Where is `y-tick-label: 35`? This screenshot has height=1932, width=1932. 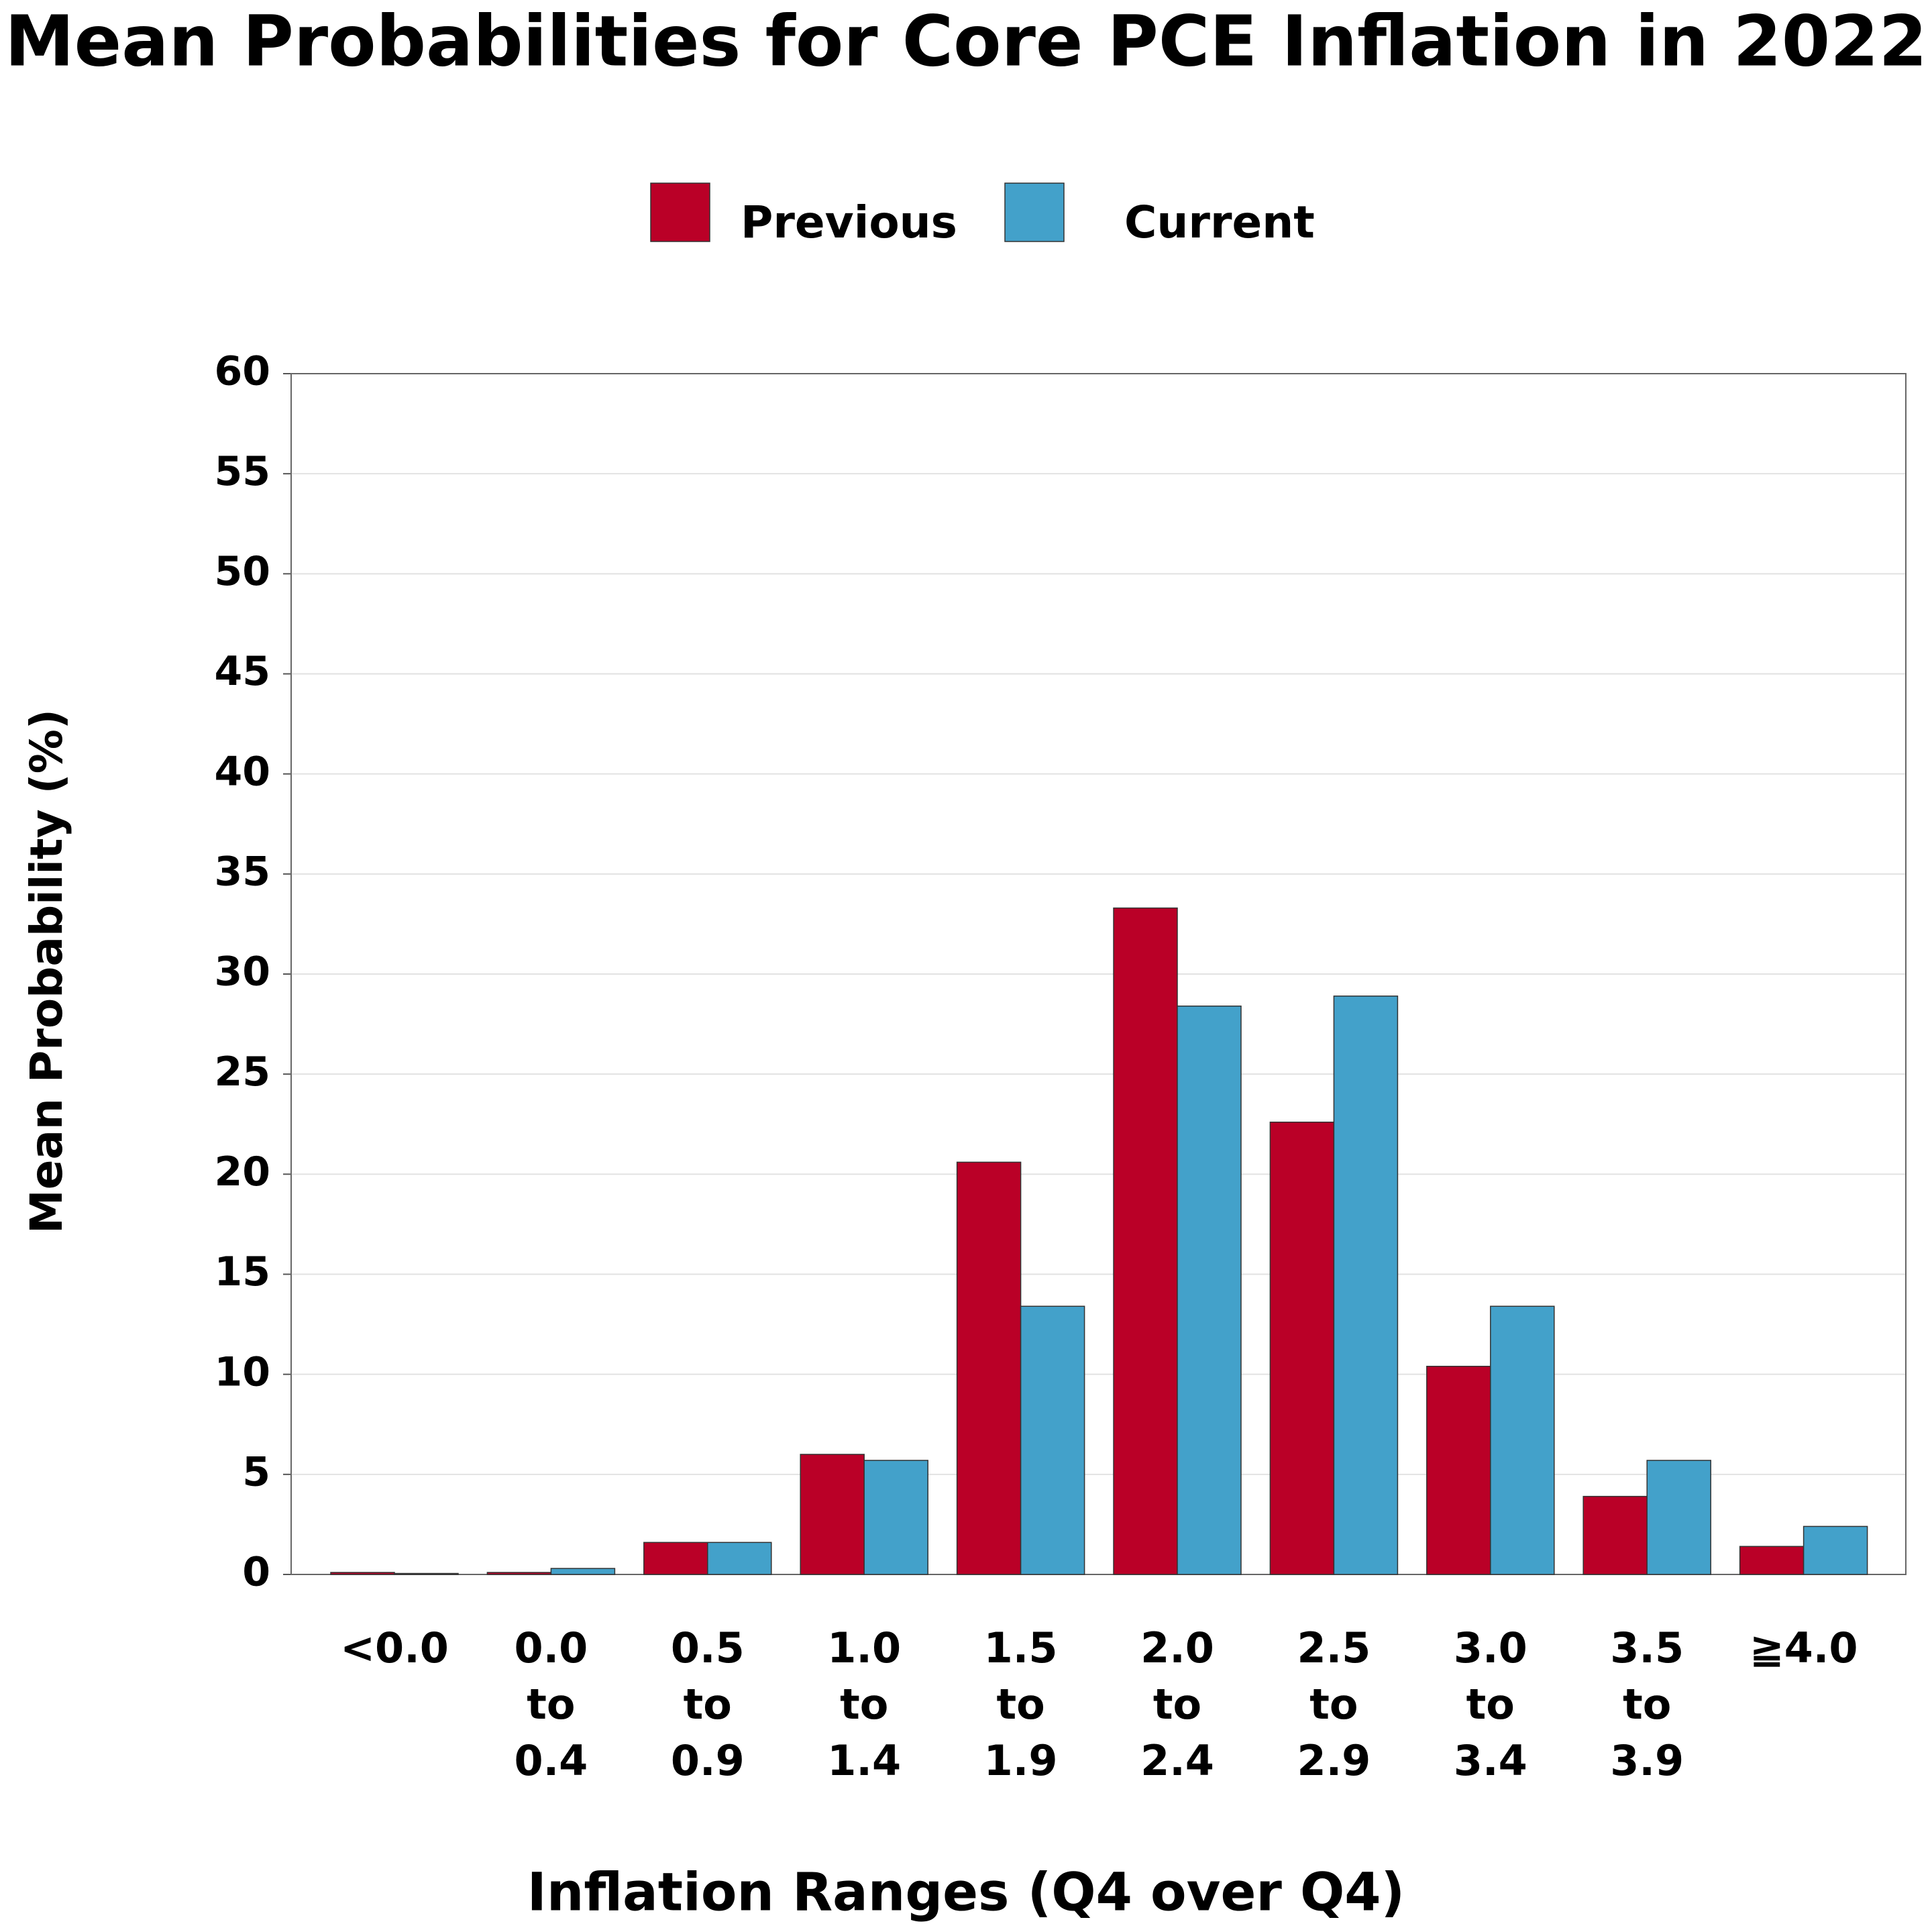 y-tick-label: 35 is located at coordinates (243, 871).